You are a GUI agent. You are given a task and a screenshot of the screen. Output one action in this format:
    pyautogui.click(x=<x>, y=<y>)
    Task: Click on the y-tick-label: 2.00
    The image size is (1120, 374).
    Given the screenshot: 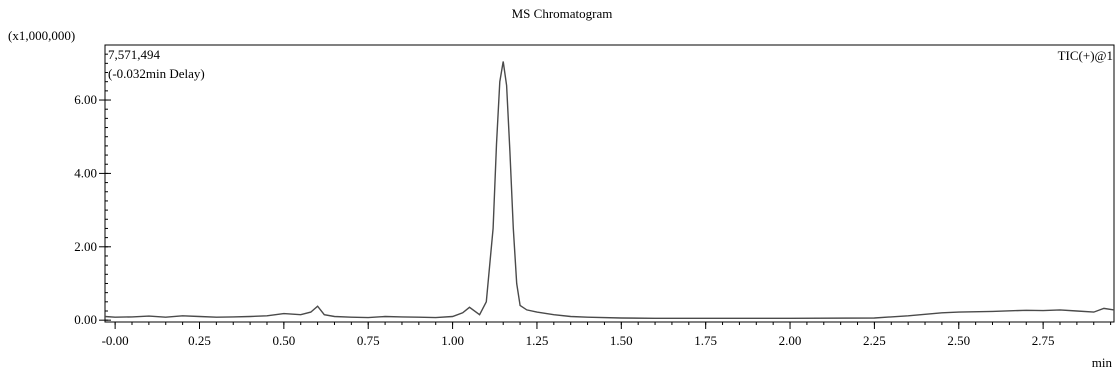 What is the action you would take?
    pyautogui.click(x=85, y=246)
    